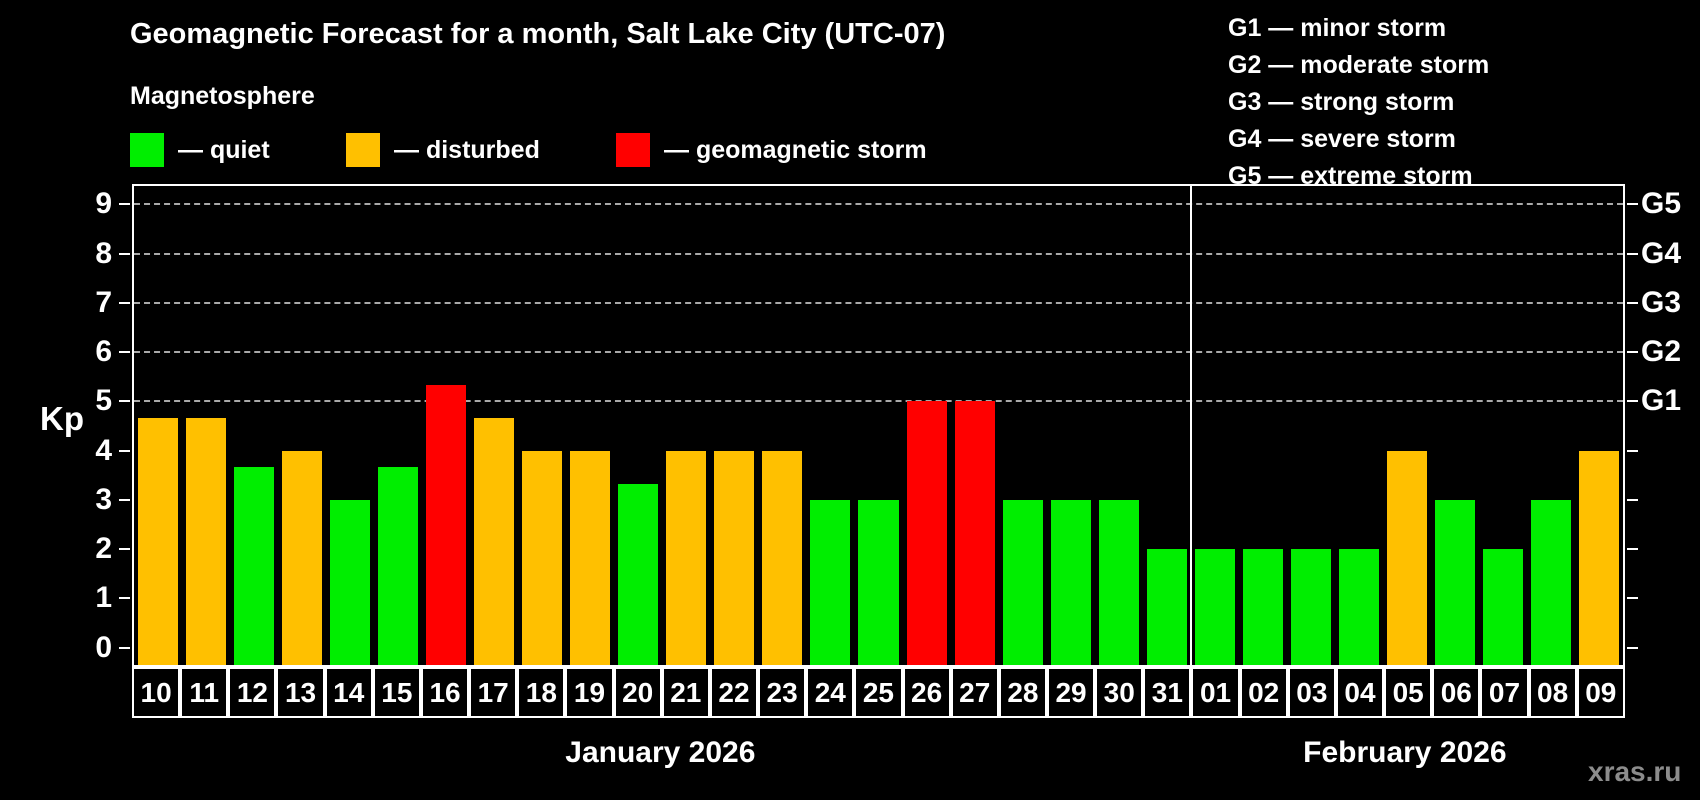  I want to click on g-scale-label-g2: G2, so click(1661, 352).